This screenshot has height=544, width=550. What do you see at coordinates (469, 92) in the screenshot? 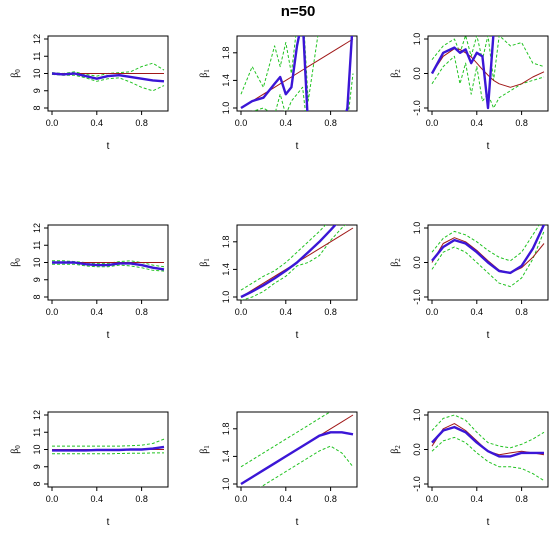
I see `panel-1-3: 0.0 0.4 0.8 -1.0 0.0 1.0 t β2` at bounding box center [469, 92].